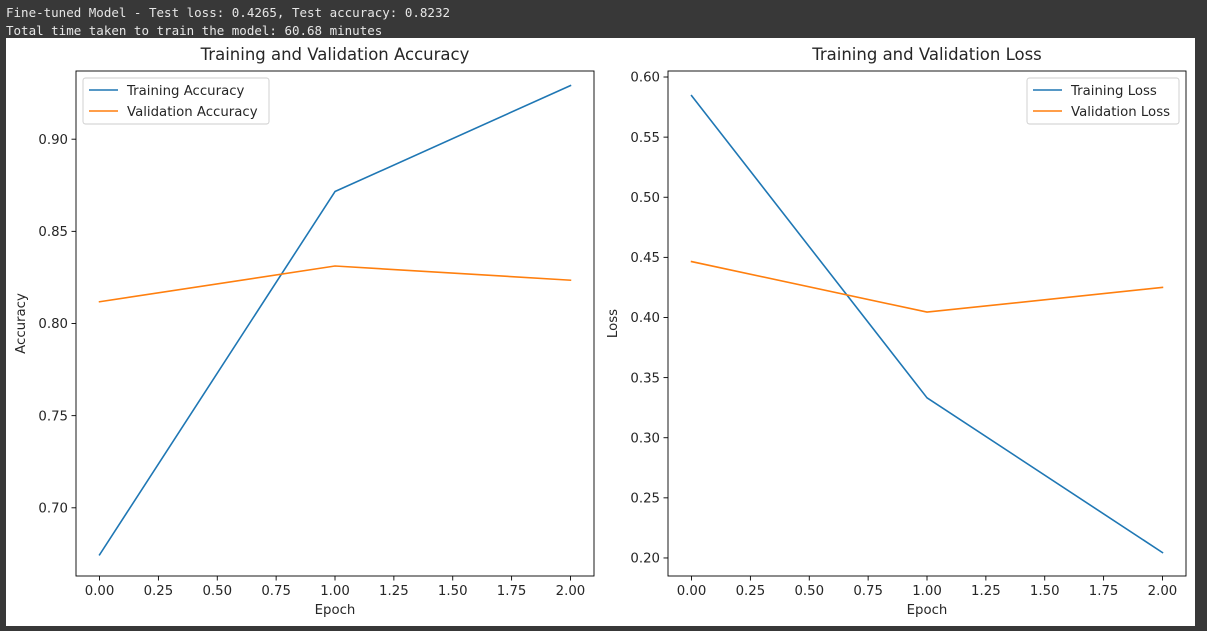 This screenshot has height=631, width=1207. I want to click on legend: Training Accuracy Validation Accuracy, so click(176, 101).